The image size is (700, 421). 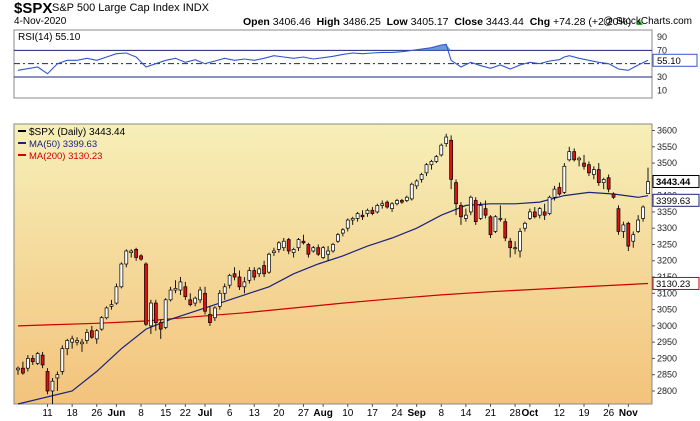 I want to click on symbol: $SPX, so click(x=33, y=8).